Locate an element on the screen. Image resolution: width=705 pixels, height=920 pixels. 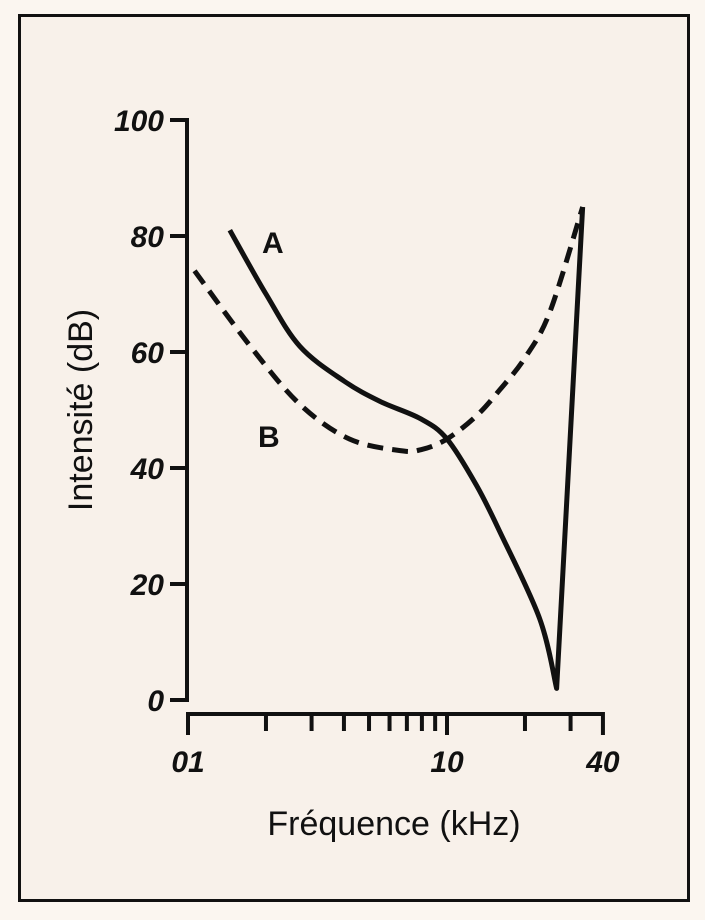
x-axis-label: Fréquence (kHz) is located at coordinates (393, 824).